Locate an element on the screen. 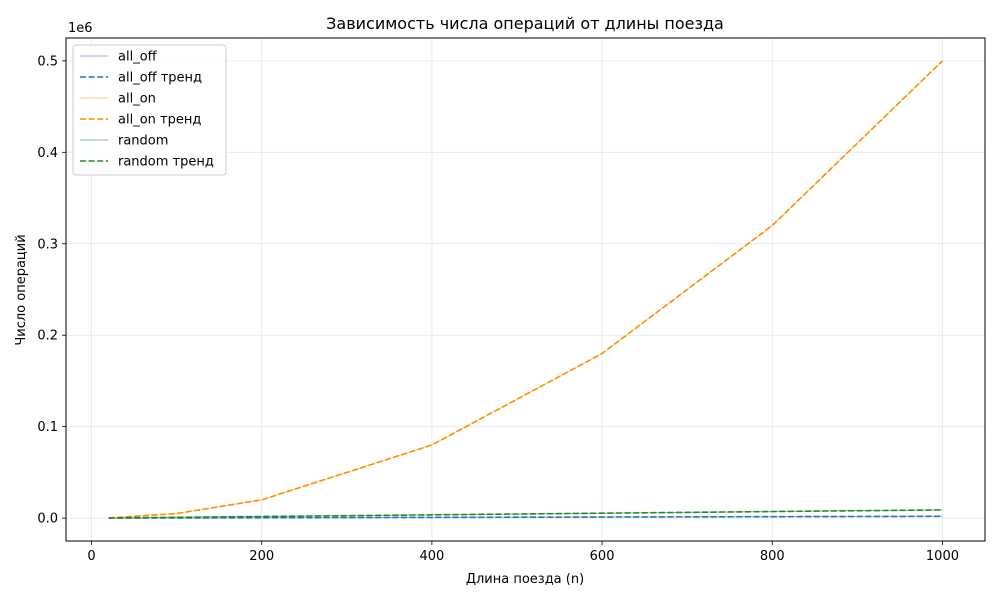 The width and height of the screenshot is (1000, 600). x-tick-label: 1000 is located at coordinates (942, 556).